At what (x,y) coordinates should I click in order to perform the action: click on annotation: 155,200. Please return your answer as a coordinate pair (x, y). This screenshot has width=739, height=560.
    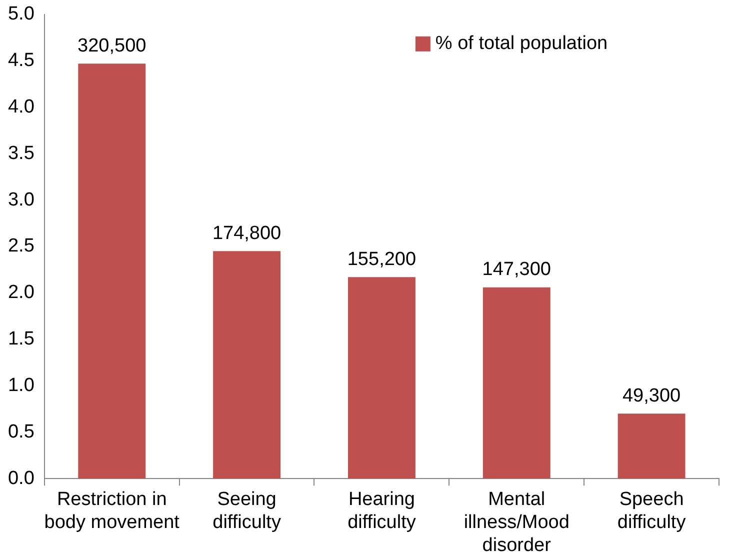
    Looking at the image, I should click on (381, 259).